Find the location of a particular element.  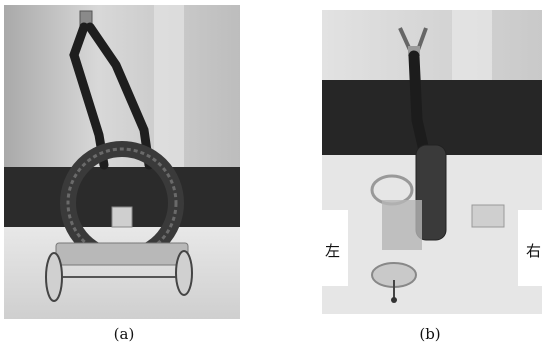

direction-label-left: 左 is located at coordinates (333, 250).